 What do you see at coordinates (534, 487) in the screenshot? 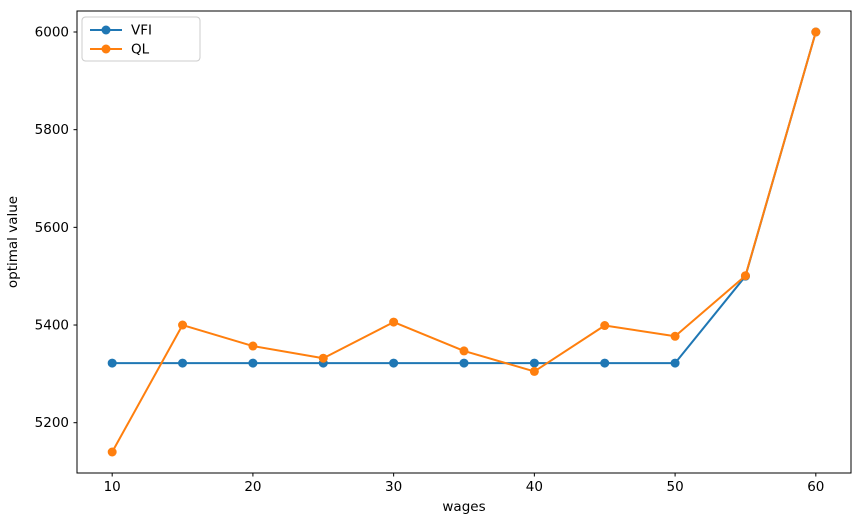
I see `x-tick-label: 40` at bounding box center [534, 487].